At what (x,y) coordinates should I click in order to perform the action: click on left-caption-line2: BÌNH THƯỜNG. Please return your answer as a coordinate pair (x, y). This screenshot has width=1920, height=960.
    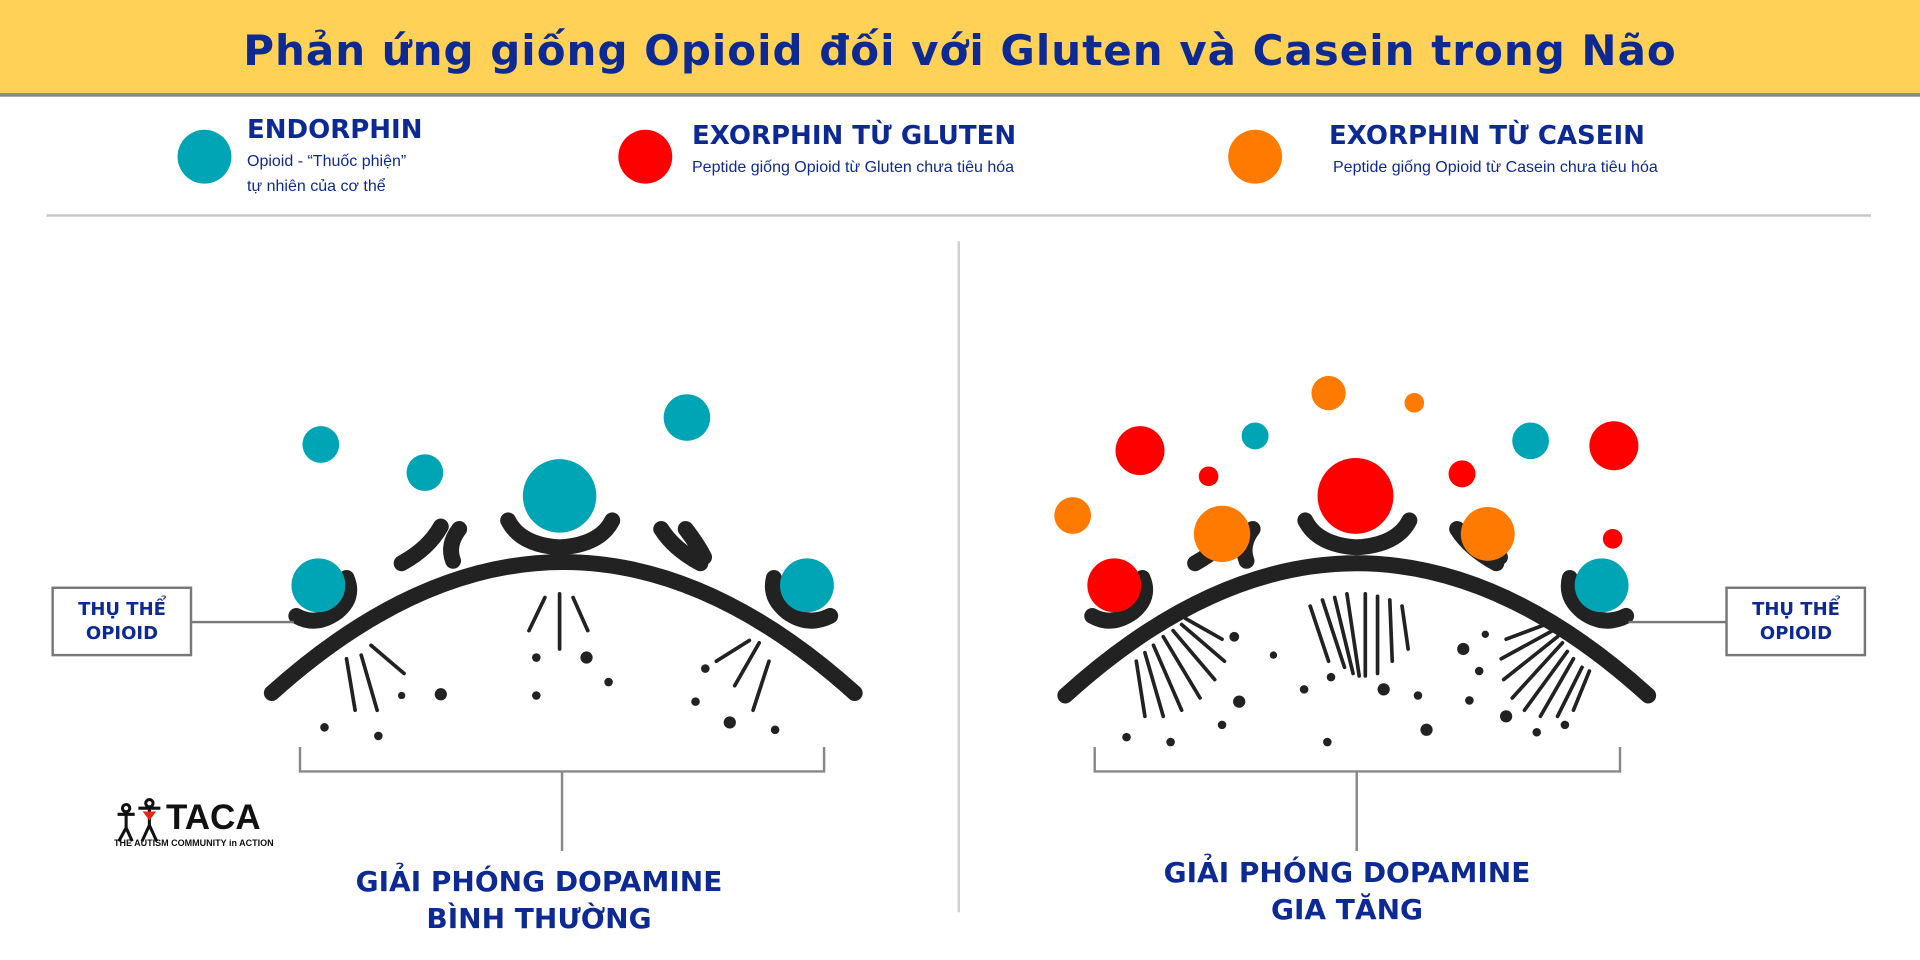
    Looking at the image, I should click on (539, 918).